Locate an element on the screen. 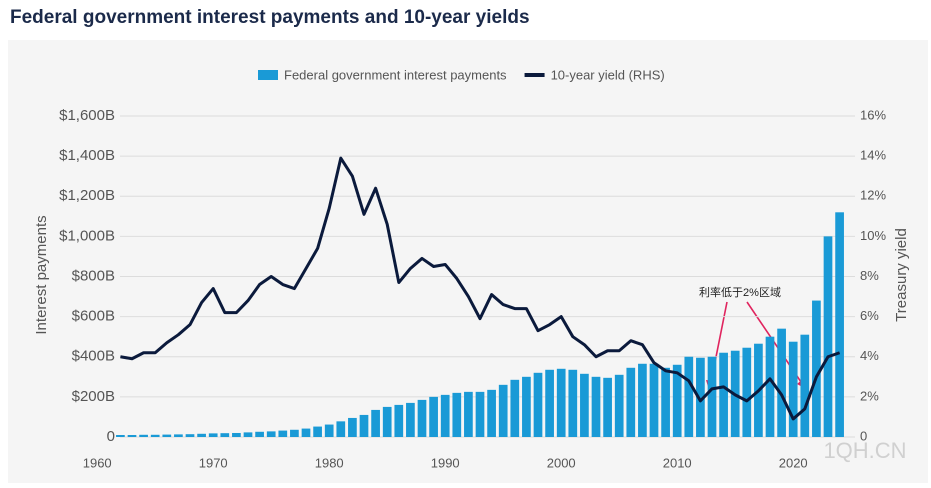 The width and height of the screenshot is (931, 488). y-tick-label: $1,200B is located at coordinates (87, 195).